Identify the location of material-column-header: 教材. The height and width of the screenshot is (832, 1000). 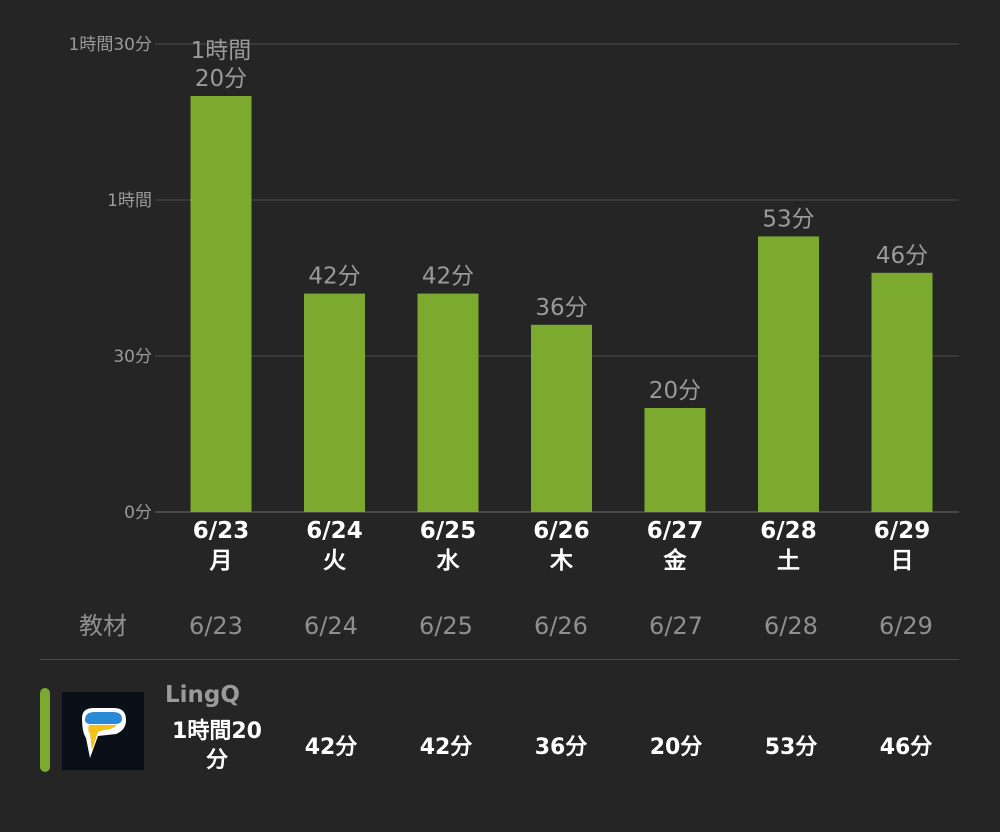
(103, 626).